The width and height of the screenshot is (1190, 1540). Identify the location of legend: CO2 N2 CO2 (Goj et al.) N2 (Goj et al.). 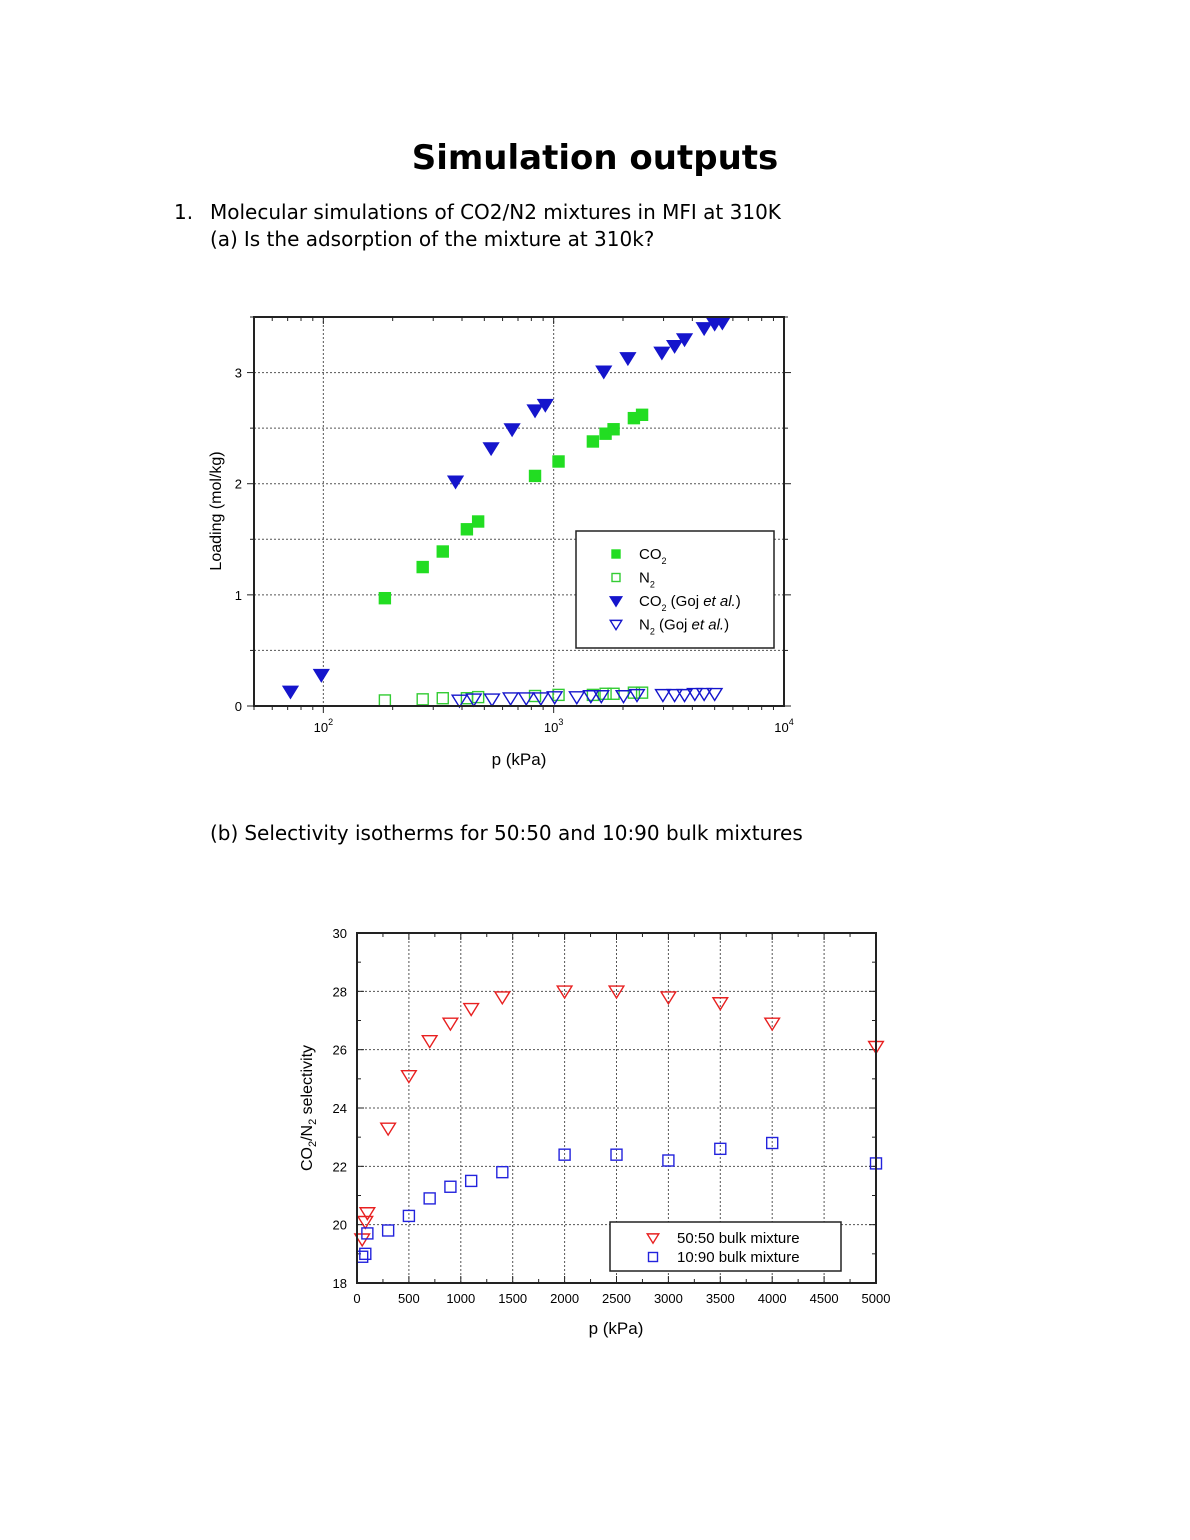
(675, 589).